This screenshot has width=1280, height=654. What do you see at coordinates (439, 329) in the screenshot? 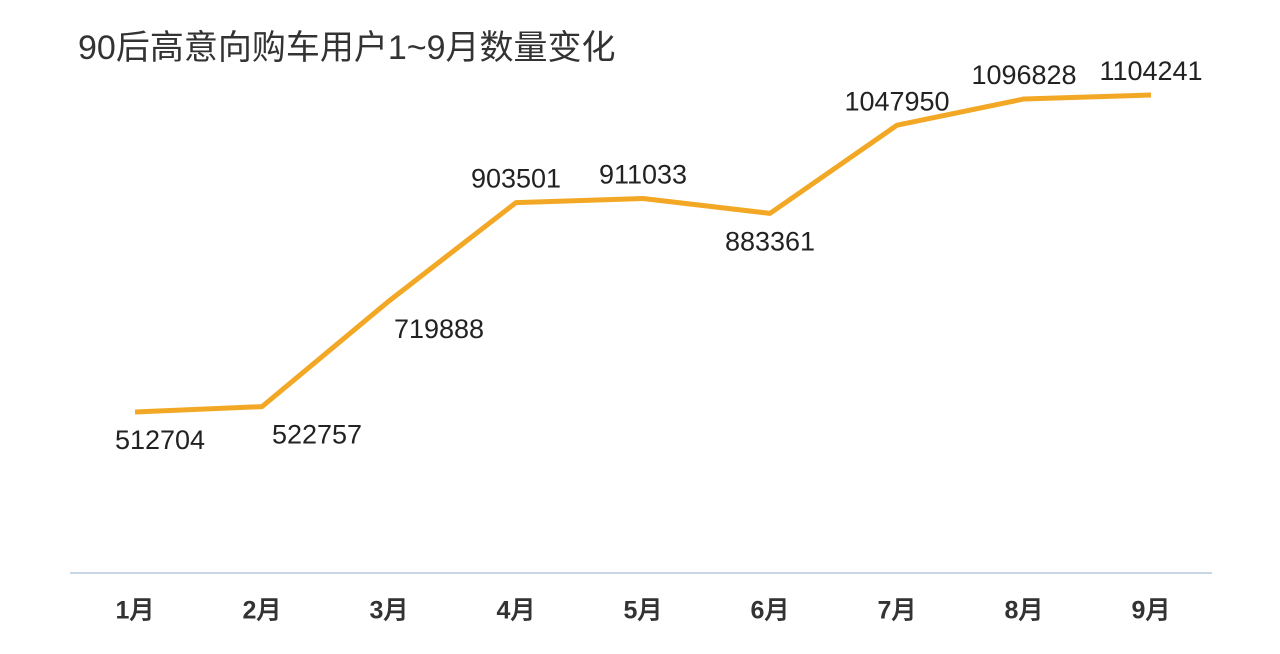
I see `data-label: 719888` at bounding box center [439, 329].